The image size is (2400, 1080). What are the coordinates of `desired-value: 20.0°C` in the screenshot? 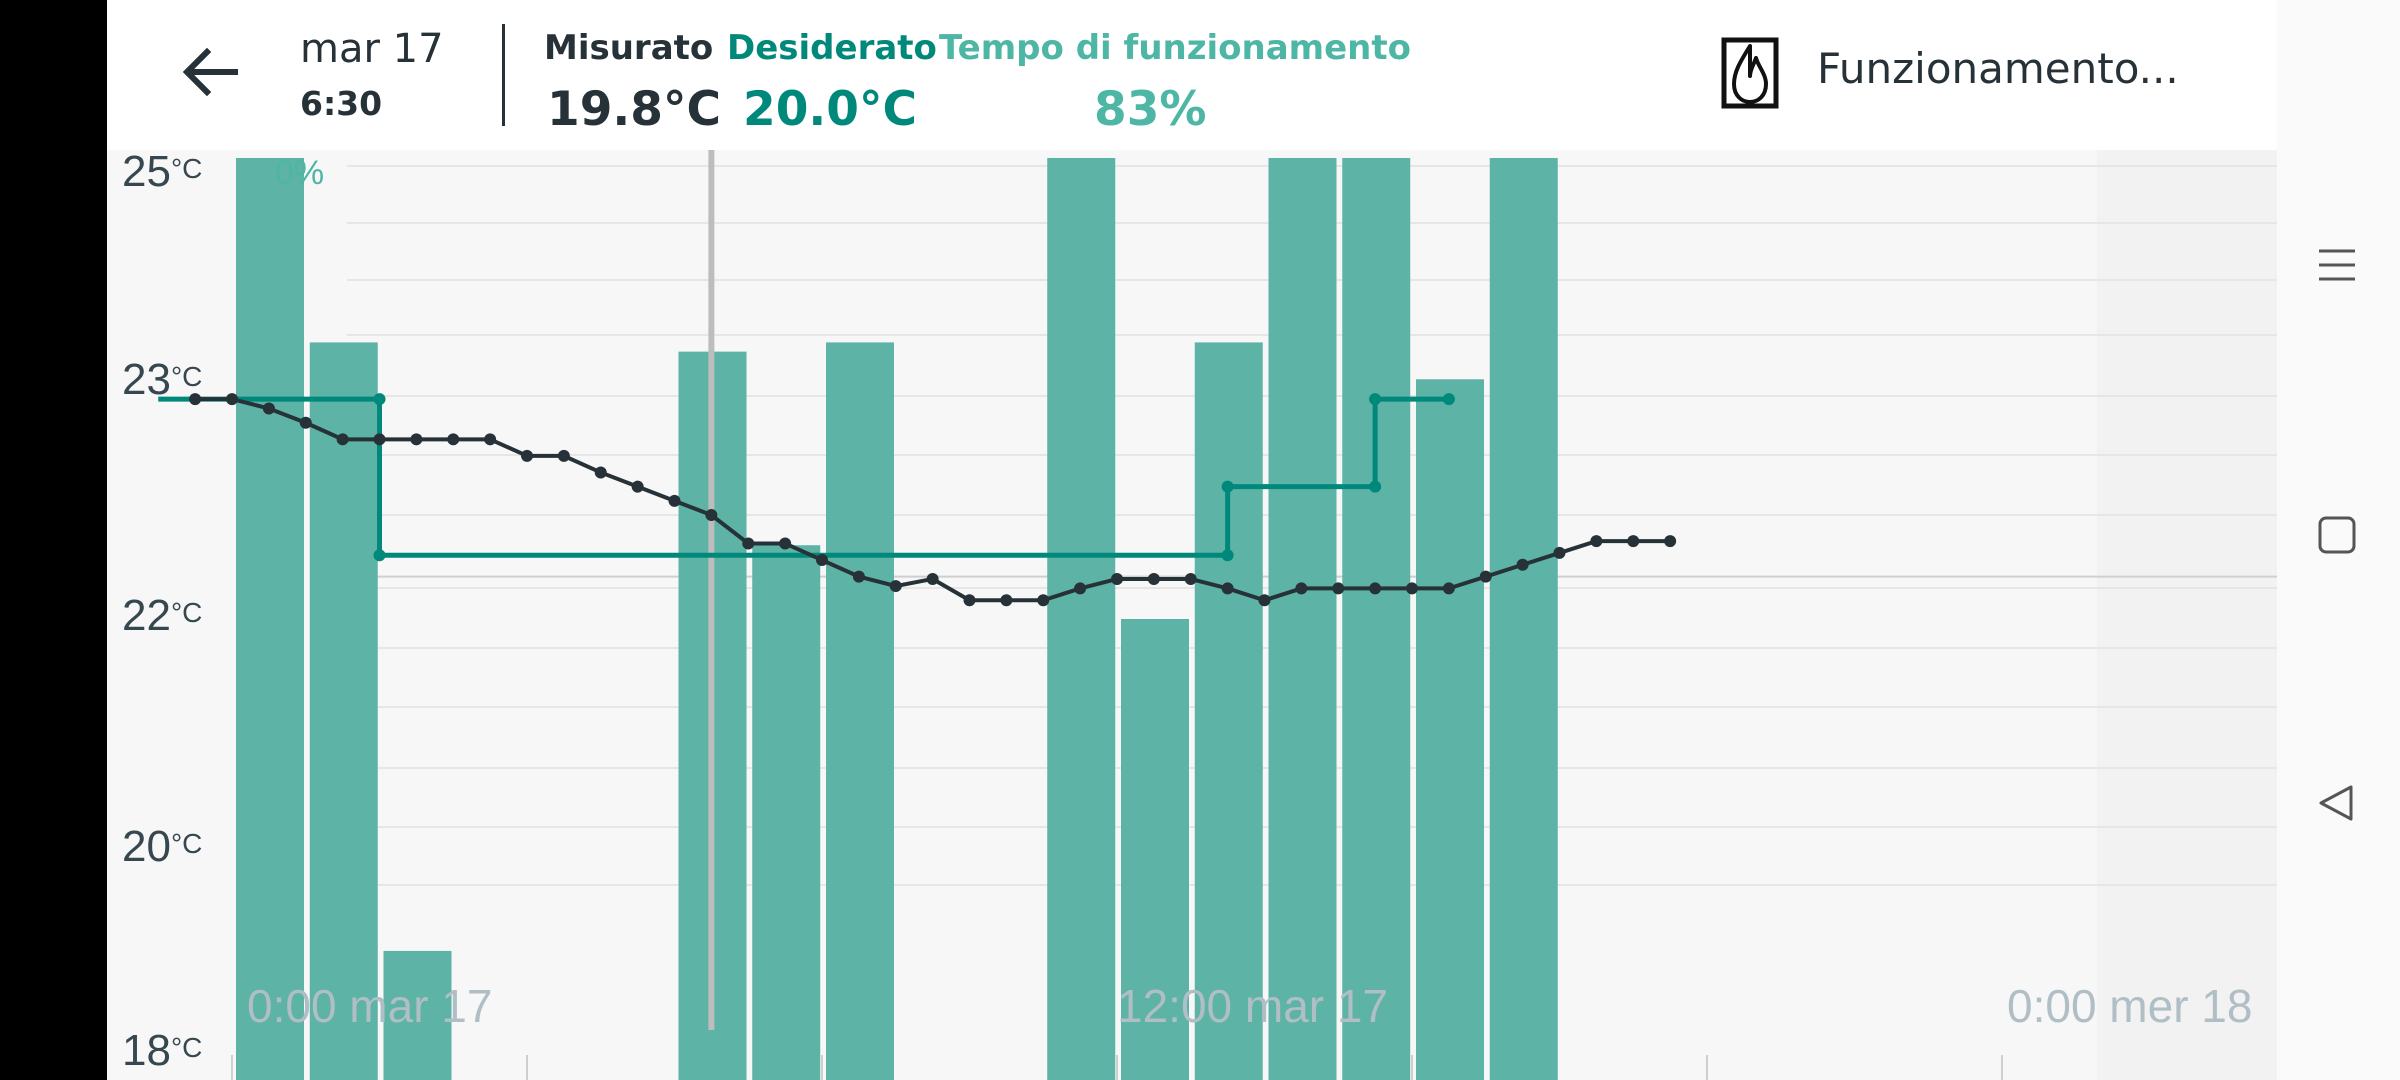 It's located at (830, 109).